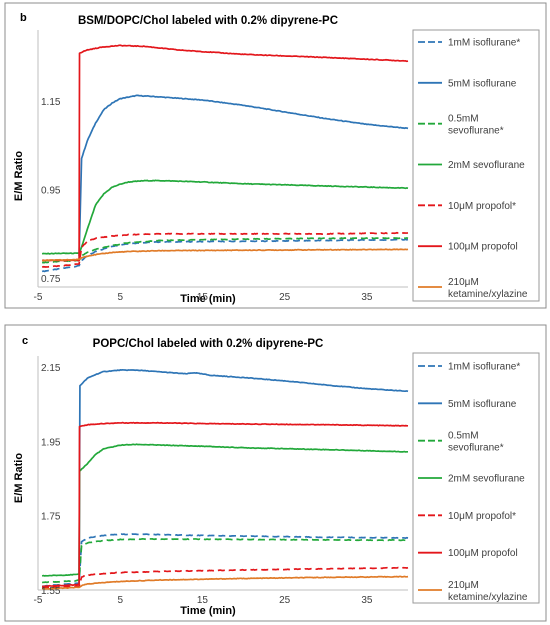 This screenshot has width=550, height=625. Describe the element at coordinates (51, 442) in the screenshot. I see `y-tick-label: 1.95` at that location.